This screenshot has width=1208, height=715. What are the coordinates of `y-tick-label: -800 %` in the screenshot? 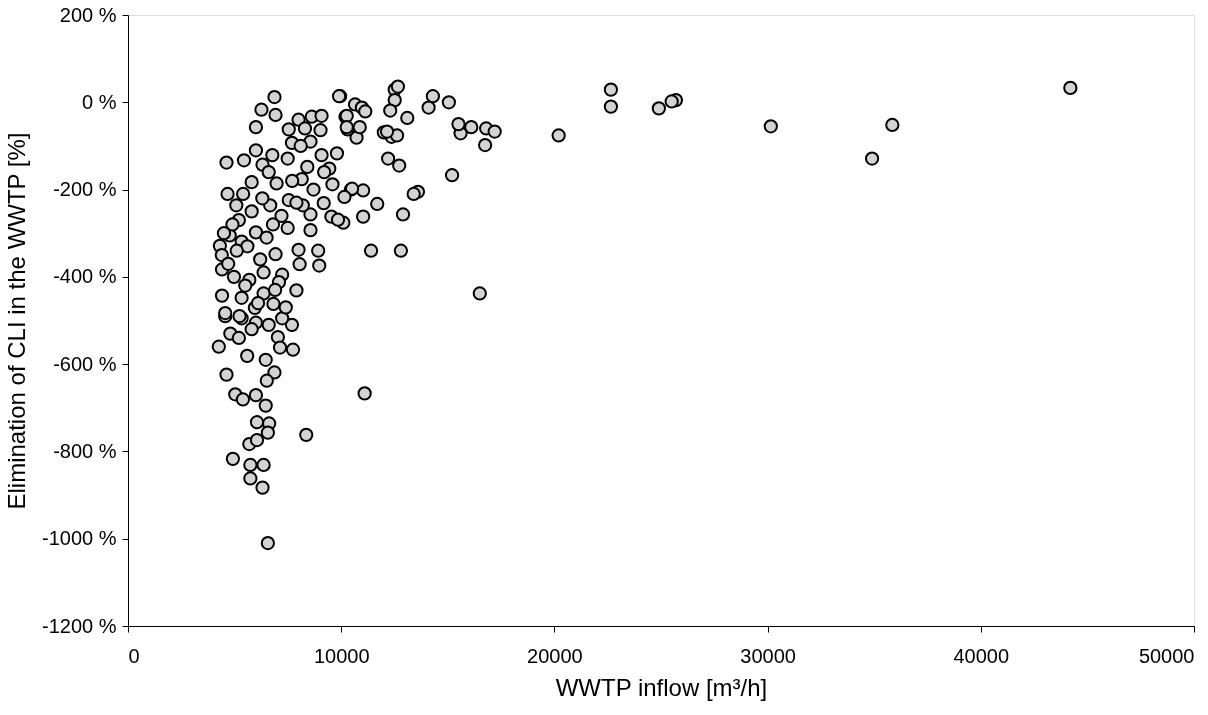 It's located at (85, 450).